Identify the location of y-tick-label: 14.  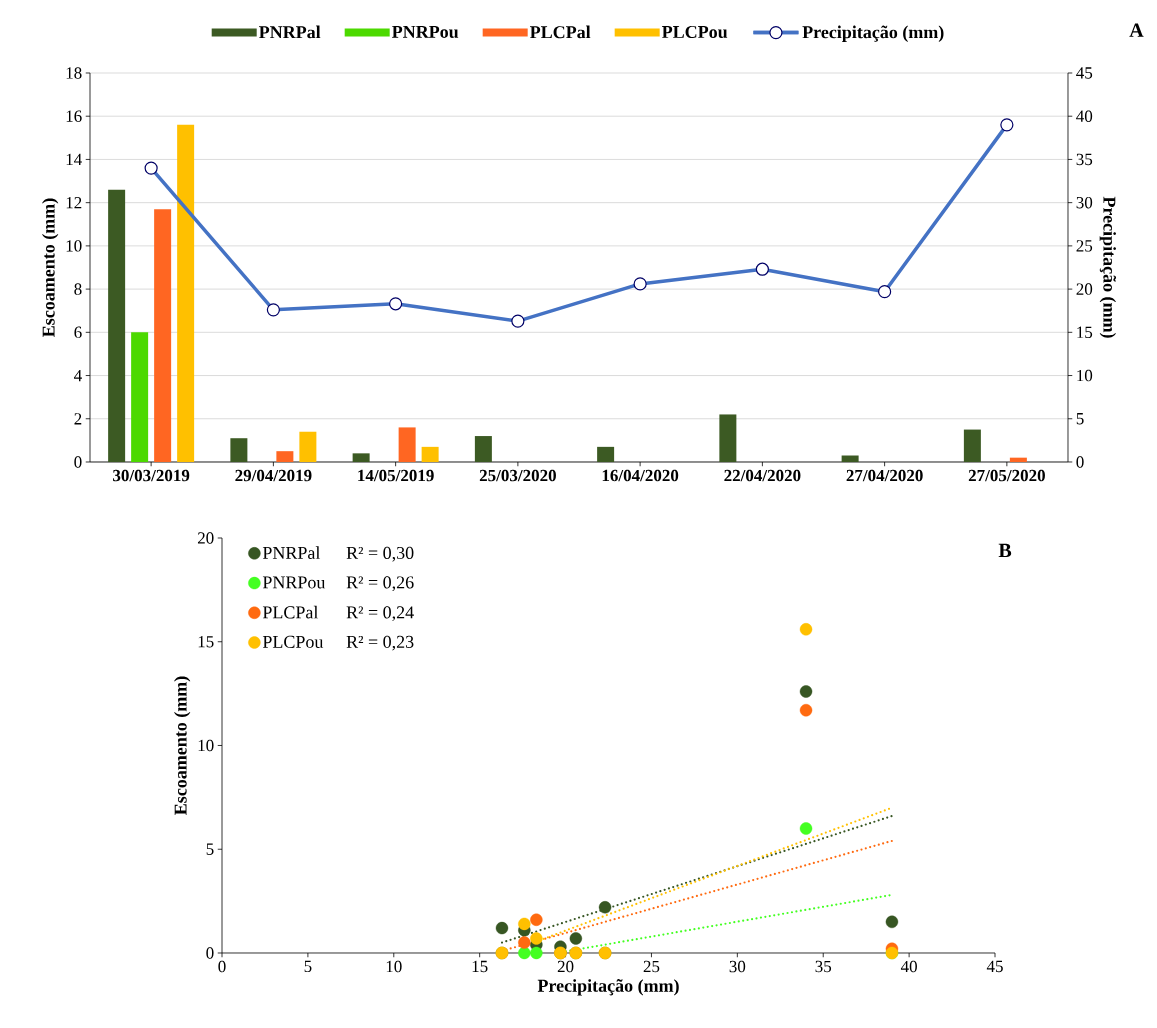
(74, 159).